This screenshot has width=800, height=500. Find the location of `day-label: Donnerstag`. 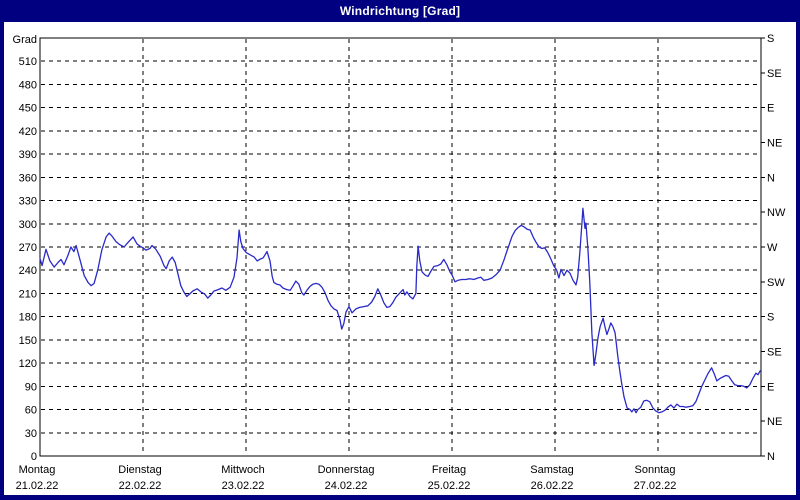

day-label: Donnerstag is located at coordinates (346, 470).